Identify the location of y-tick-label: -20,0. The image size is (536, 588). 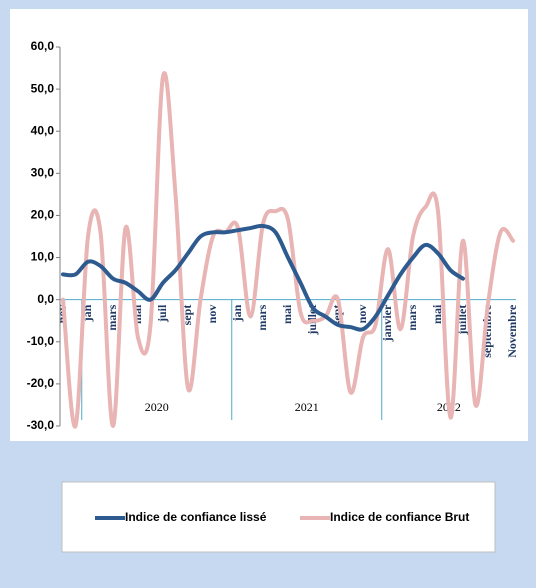
(41, 383).